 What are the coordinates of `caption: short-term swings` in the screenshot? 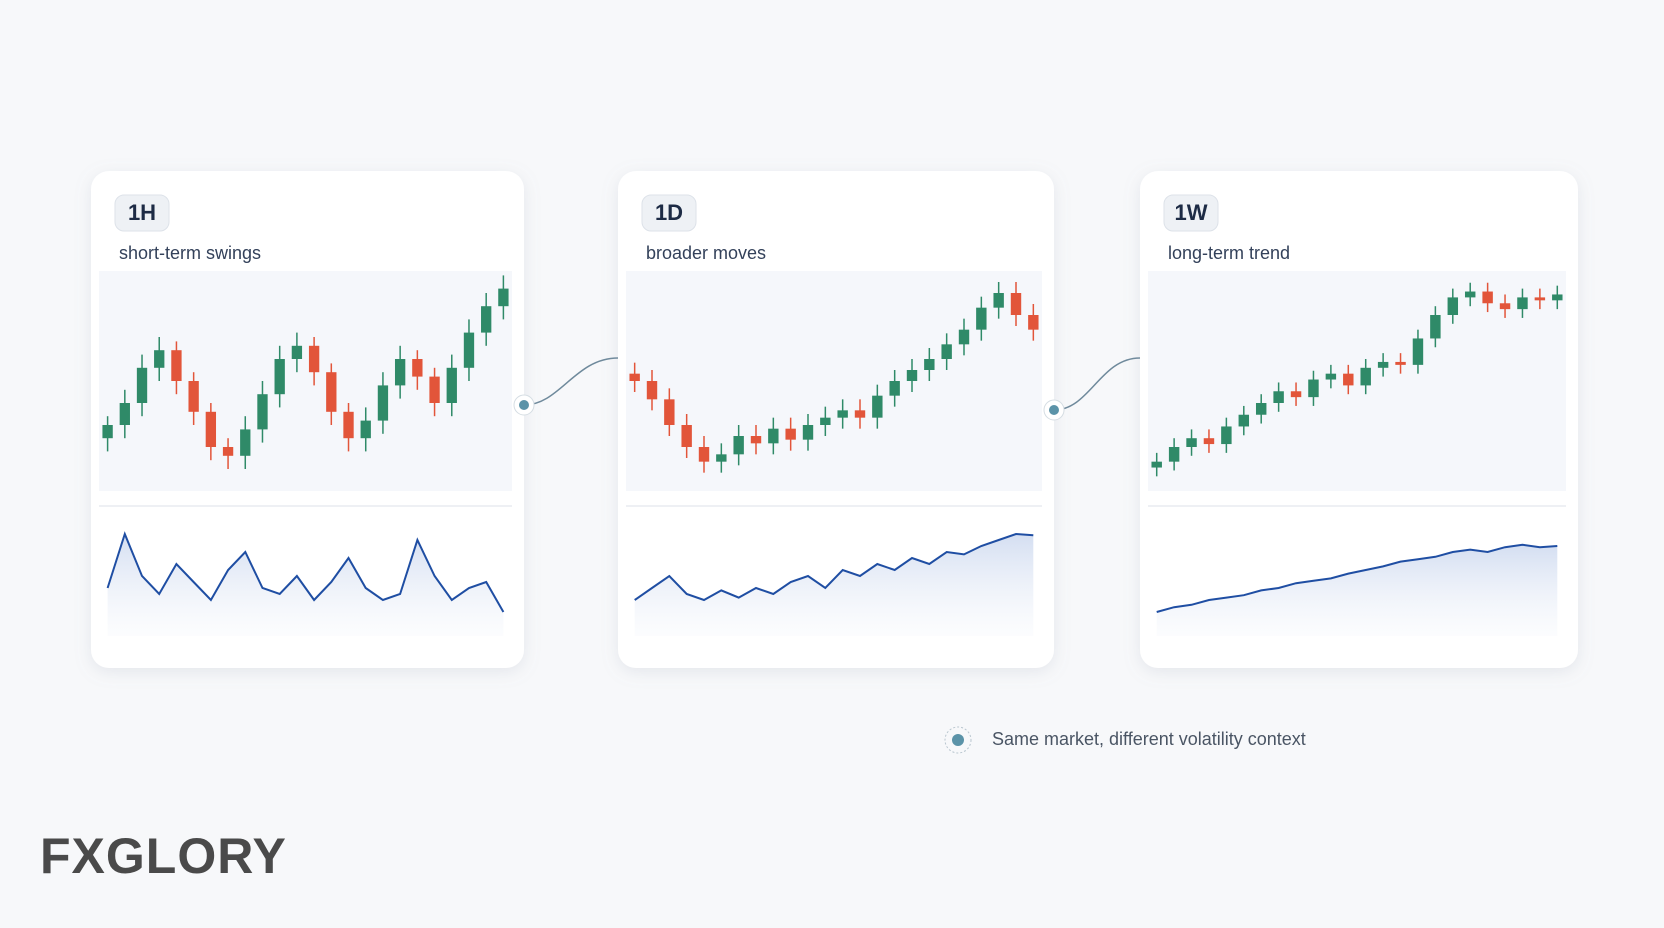 It's located at (190, 253).